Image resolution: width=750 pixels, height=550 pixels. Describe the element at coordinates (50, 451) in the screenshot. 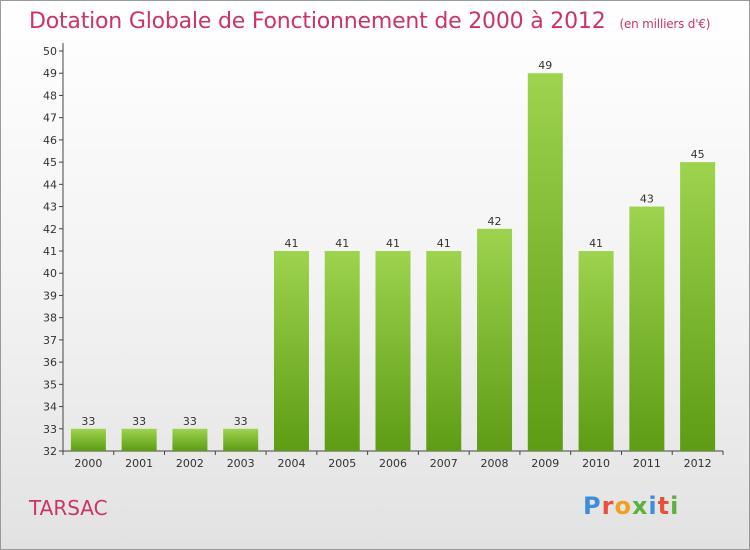

I see `y-tick-label: 32` at that location.